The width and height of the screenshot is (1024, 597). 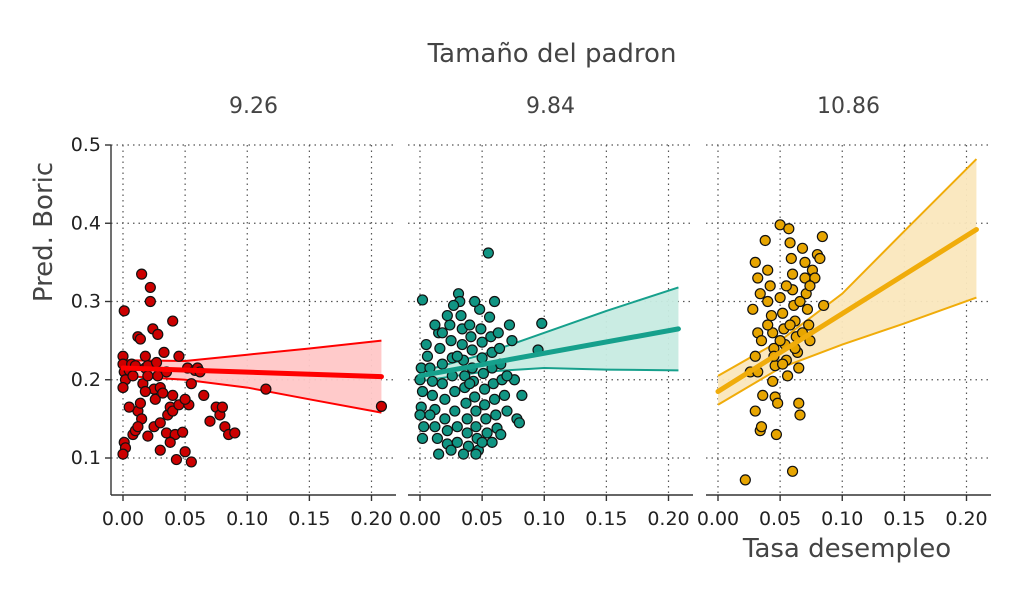 What do you see at coordinates (253, 106) in the screenshot?
I see `facet-title: 9.26` at bounding box center [253, 106].